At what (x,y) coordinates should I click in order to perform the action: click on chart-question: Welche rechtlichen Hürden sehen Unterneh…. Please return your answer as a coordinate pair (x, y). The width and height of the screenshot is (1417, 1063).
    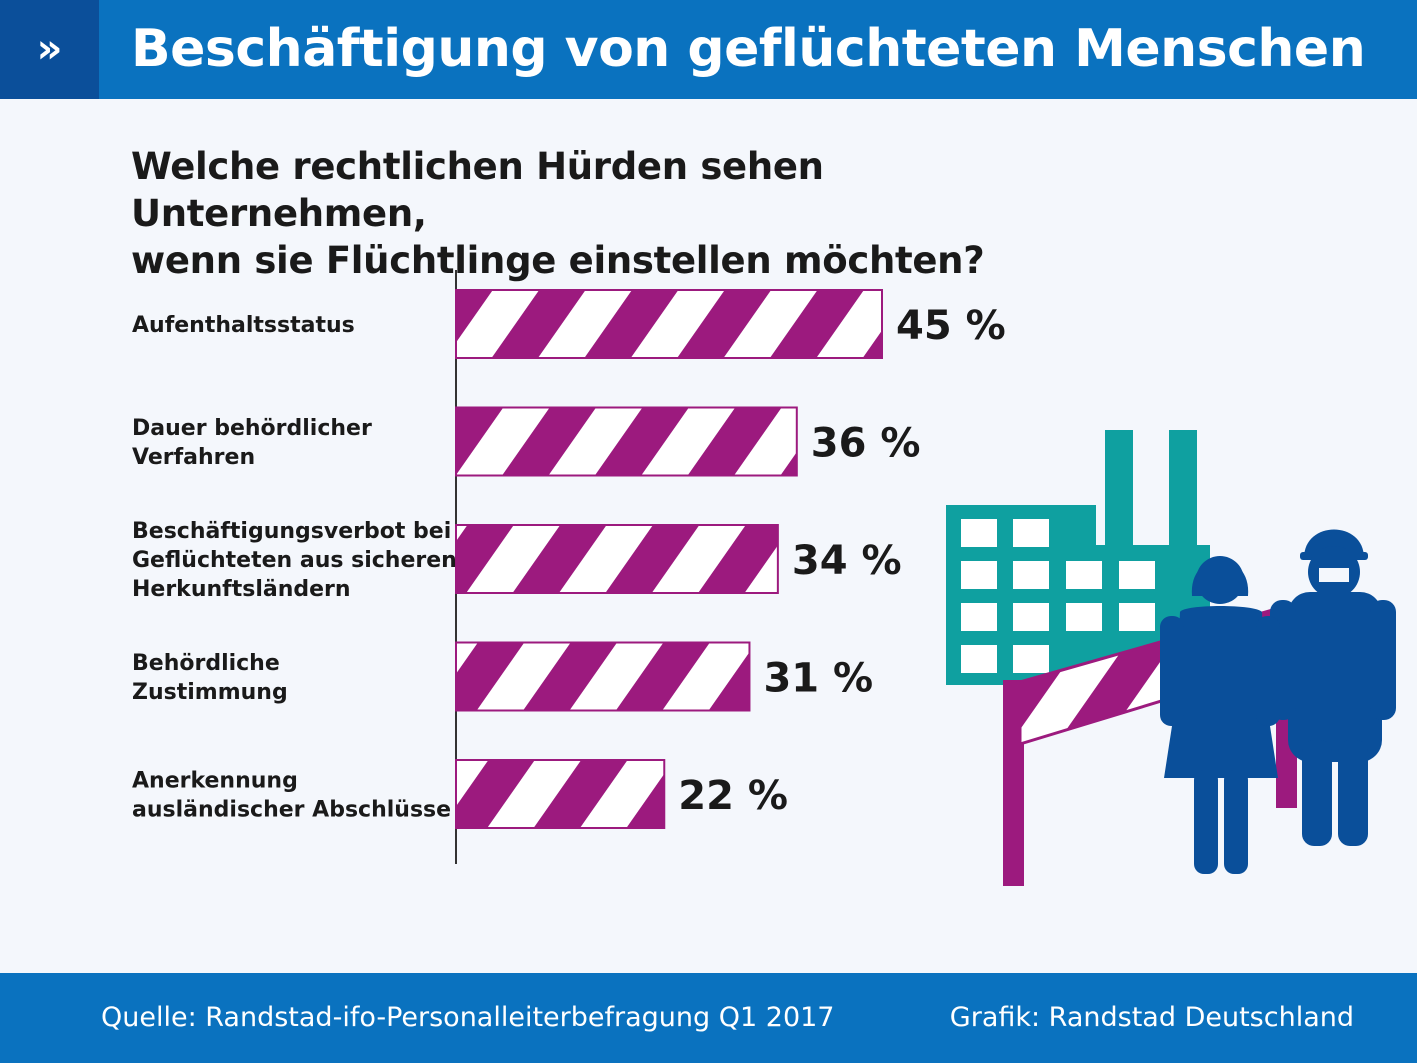
    Looking at the image, I should click on (631, 213).